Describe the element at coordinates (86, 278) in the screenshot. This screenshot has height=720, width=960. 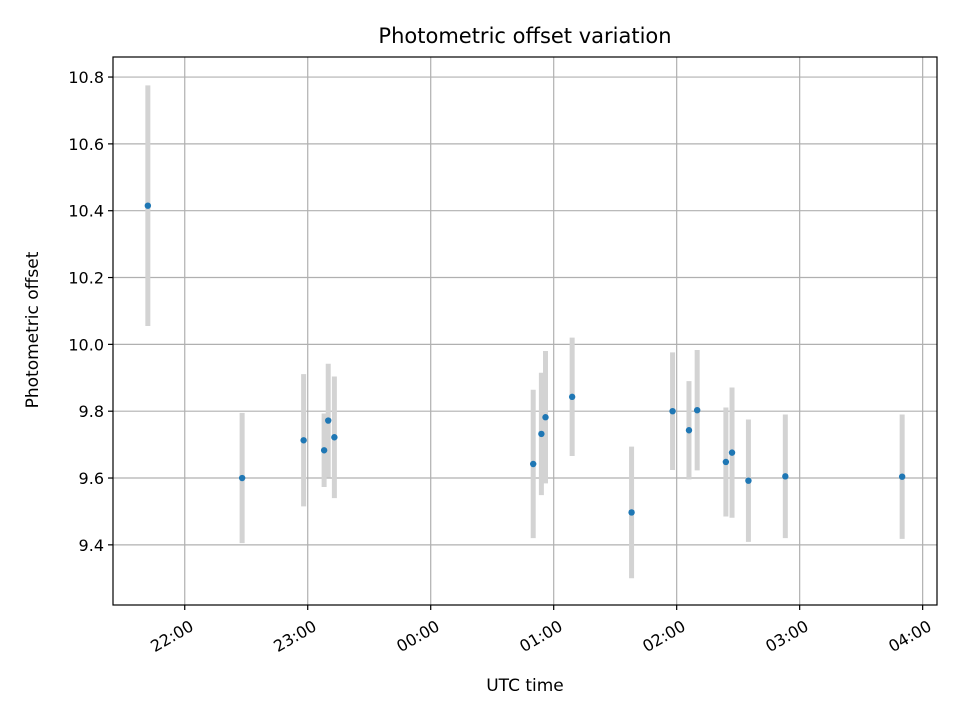
I see `y-tick-label: 10.2` at that location.